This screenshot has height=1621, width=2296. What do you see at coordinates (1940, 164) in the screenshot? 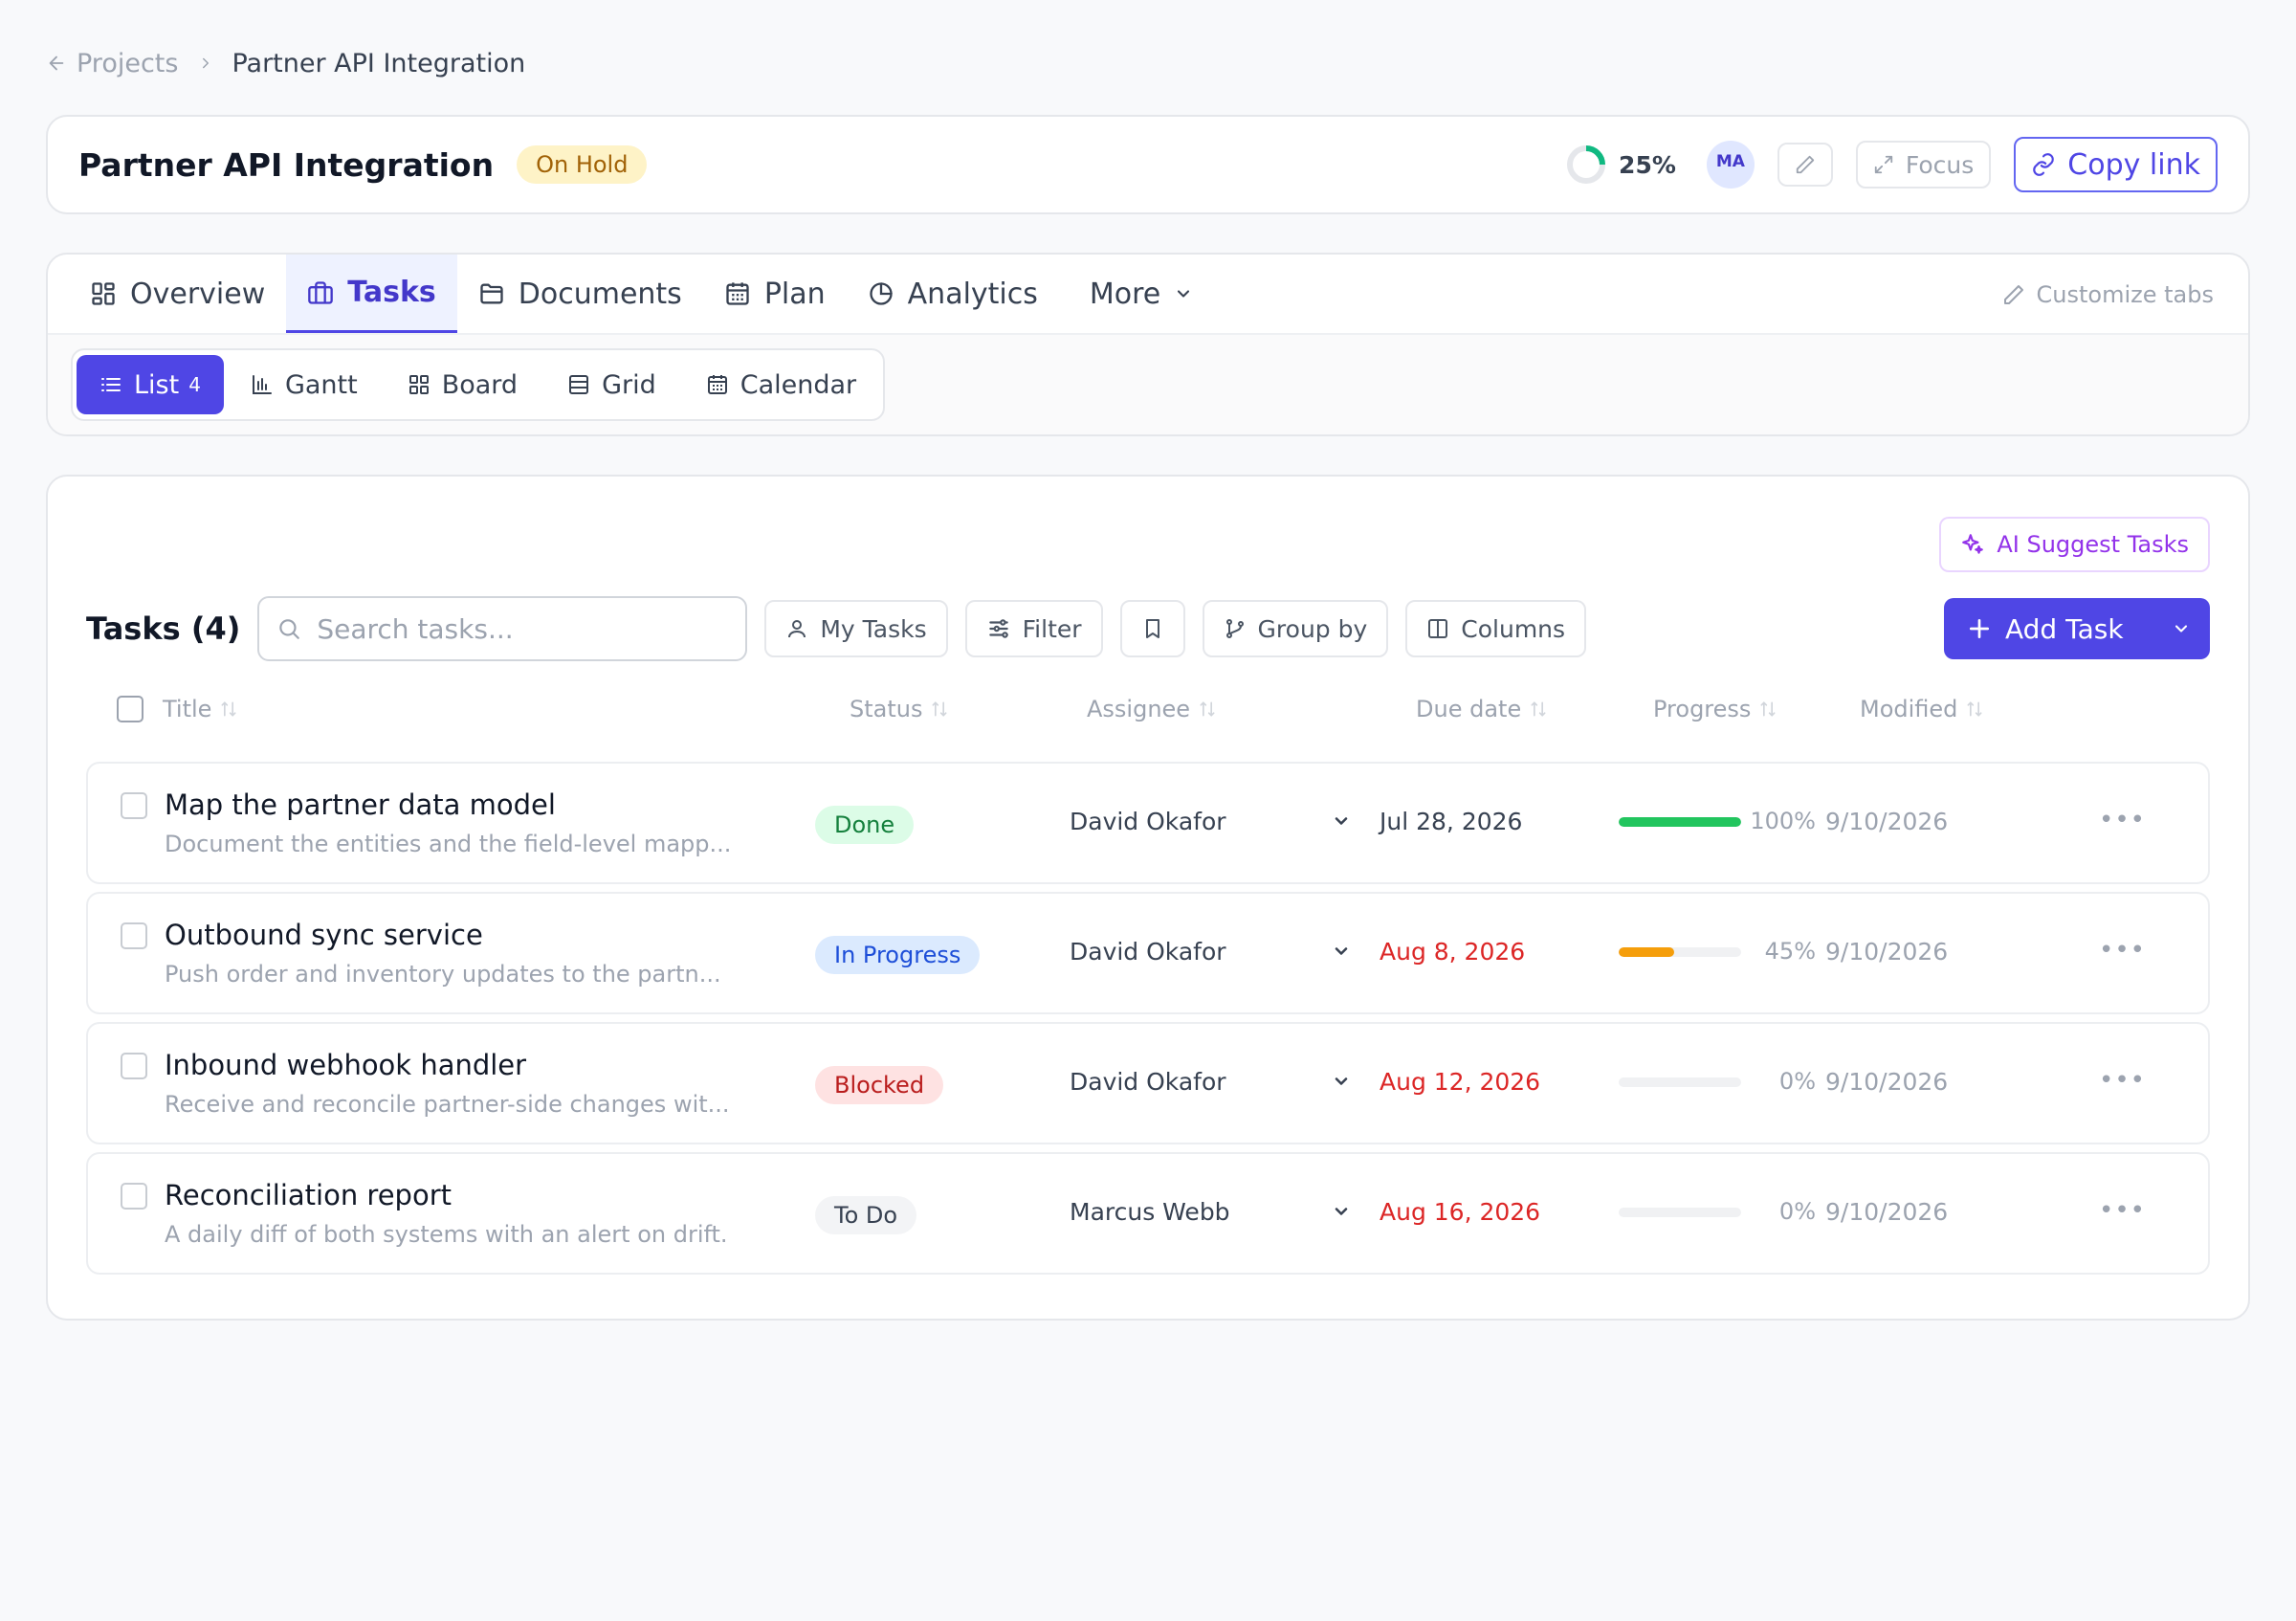
I see `focus-label: Focus` at bounding box center [1940, 164].